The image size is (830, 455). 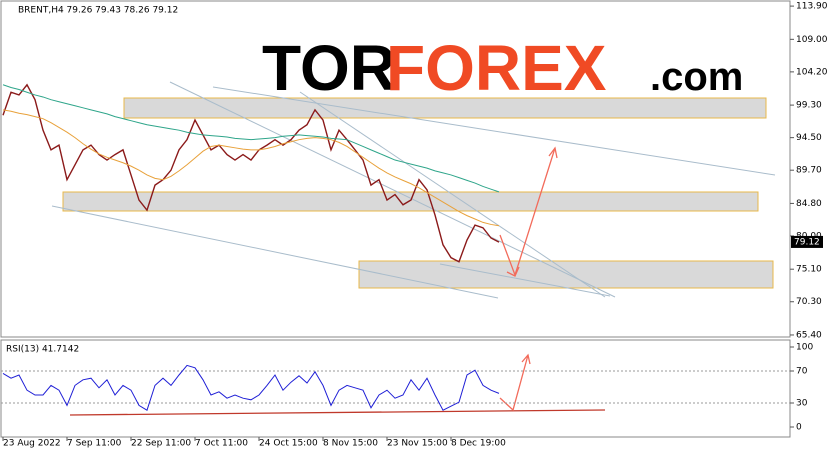 What do you see at coordinates (94, 444) in the screenshot?
I see `x-tick-label: 7 Sep 11:00` at bounding box center [94, 444].